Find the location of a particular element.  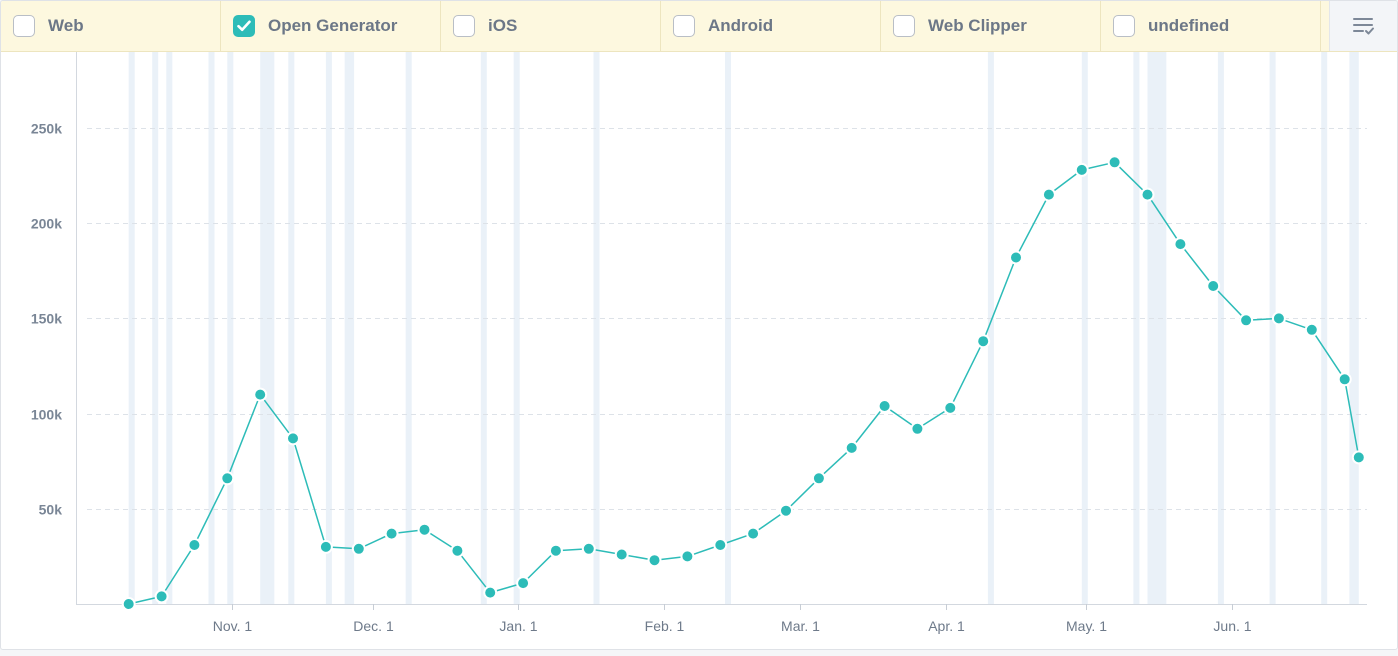

checkbox-ios is located at coordinates (464, 26).